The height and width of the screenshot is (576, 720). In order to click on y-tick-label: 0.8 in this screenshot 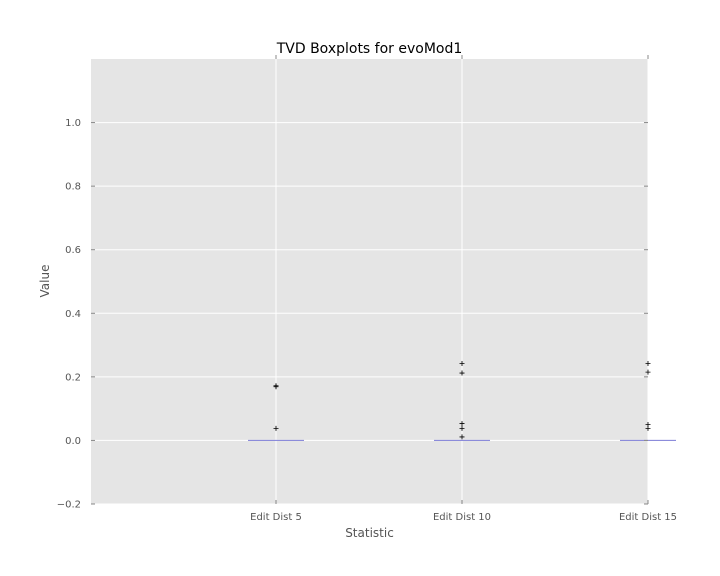, I will do `click(73, 187)`.